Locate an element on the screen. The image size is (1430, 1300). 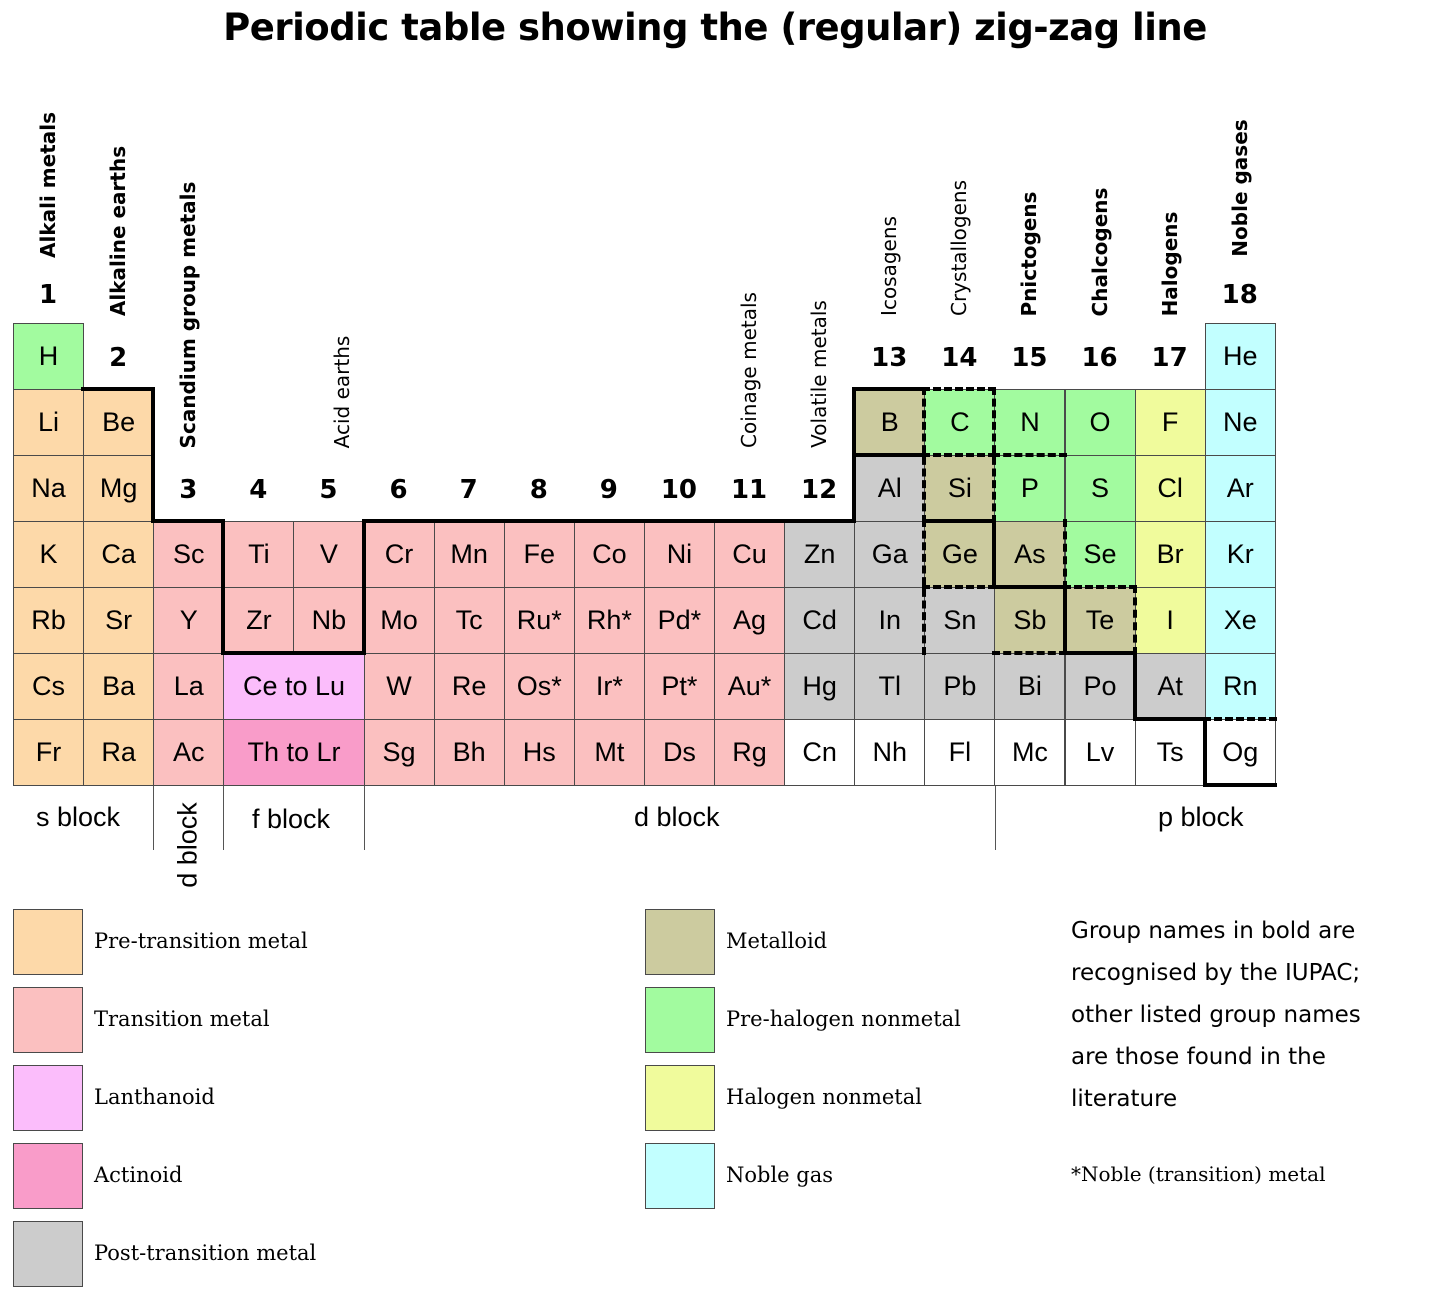
block-label-f: f block is located at coordinates (291, 819).